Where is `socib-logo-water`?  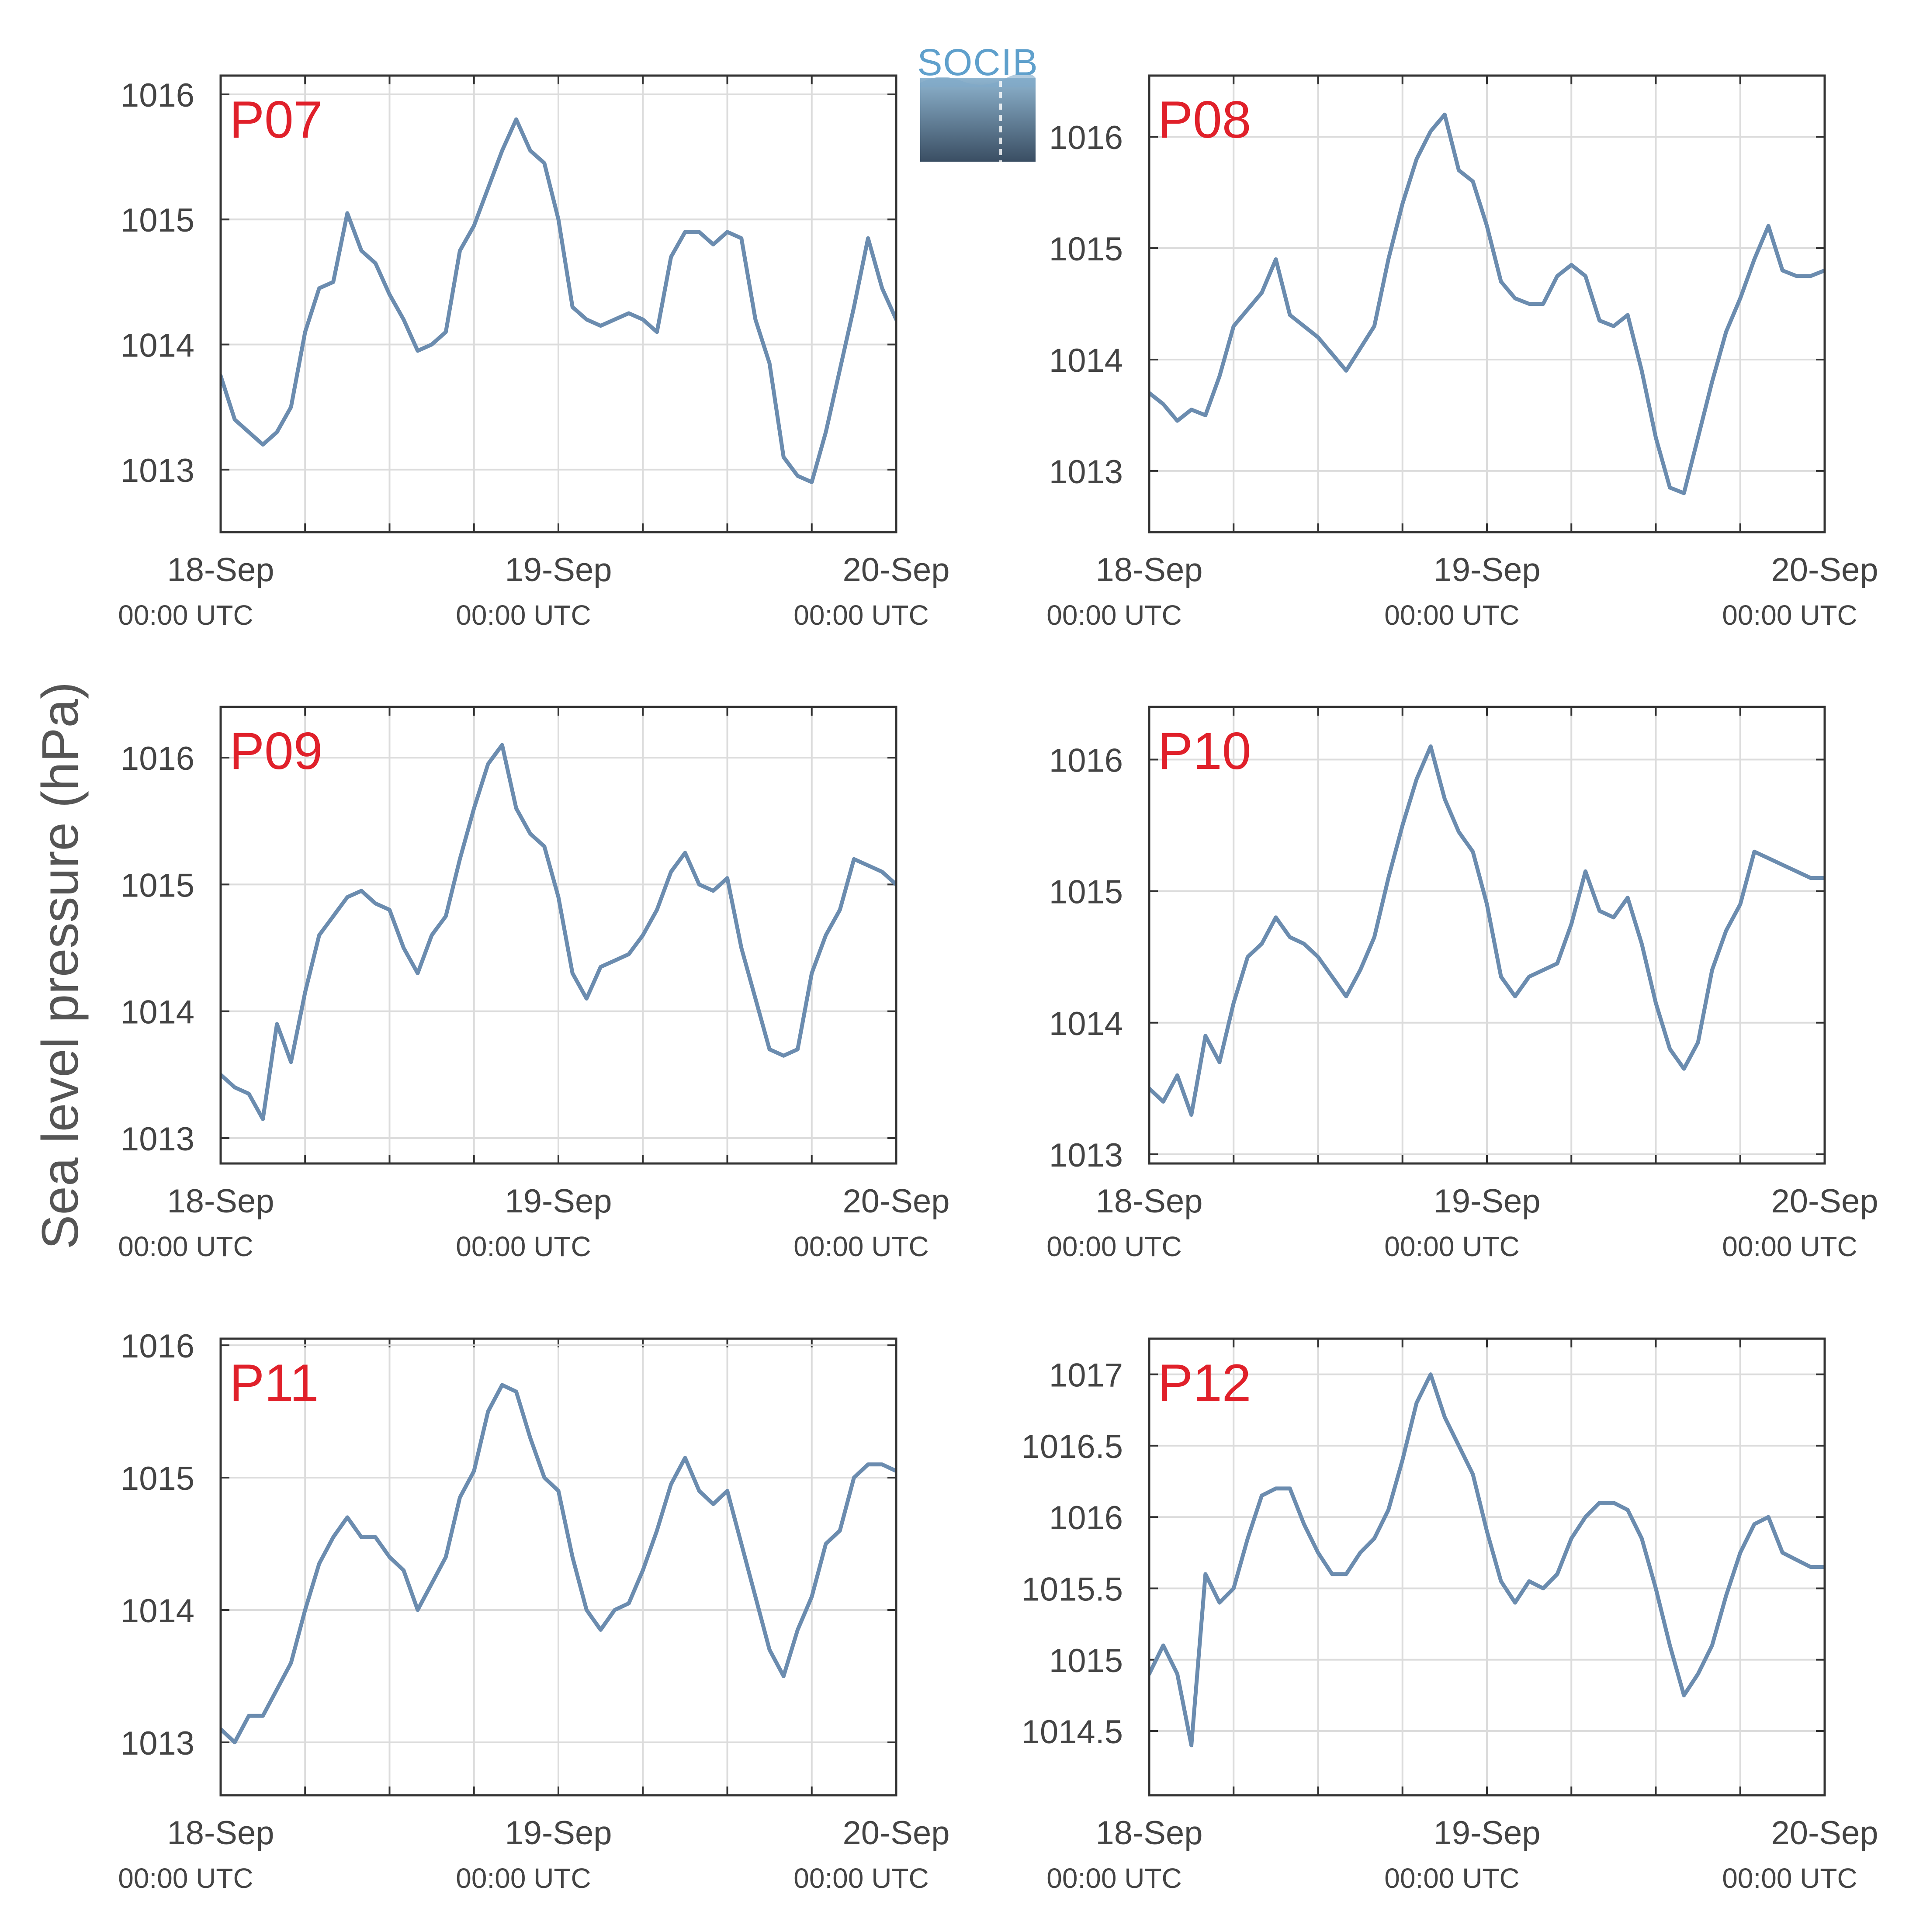 socib-logo-water is located at coordinates (978, 120).